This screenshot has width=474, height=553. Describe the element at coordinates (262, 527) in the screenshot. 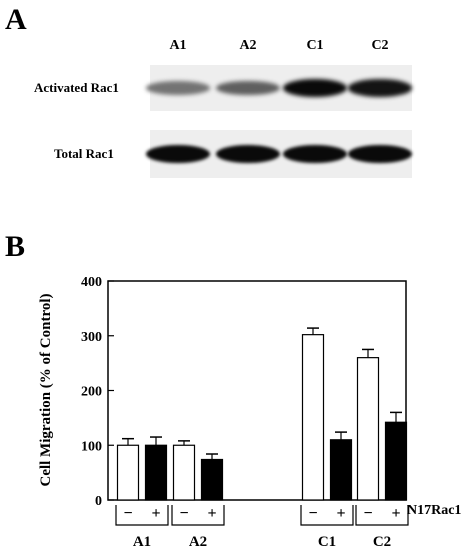

I see `x-axis-labels: − +A1− +A2− +C1− +C2` at that location.